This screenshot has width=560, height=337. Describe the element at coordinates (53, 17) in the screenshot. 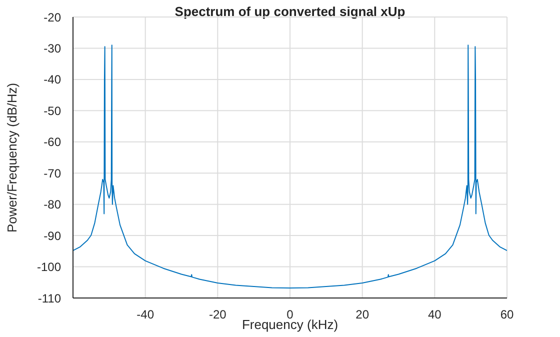

I see `y-tick-label: -20` at that location.